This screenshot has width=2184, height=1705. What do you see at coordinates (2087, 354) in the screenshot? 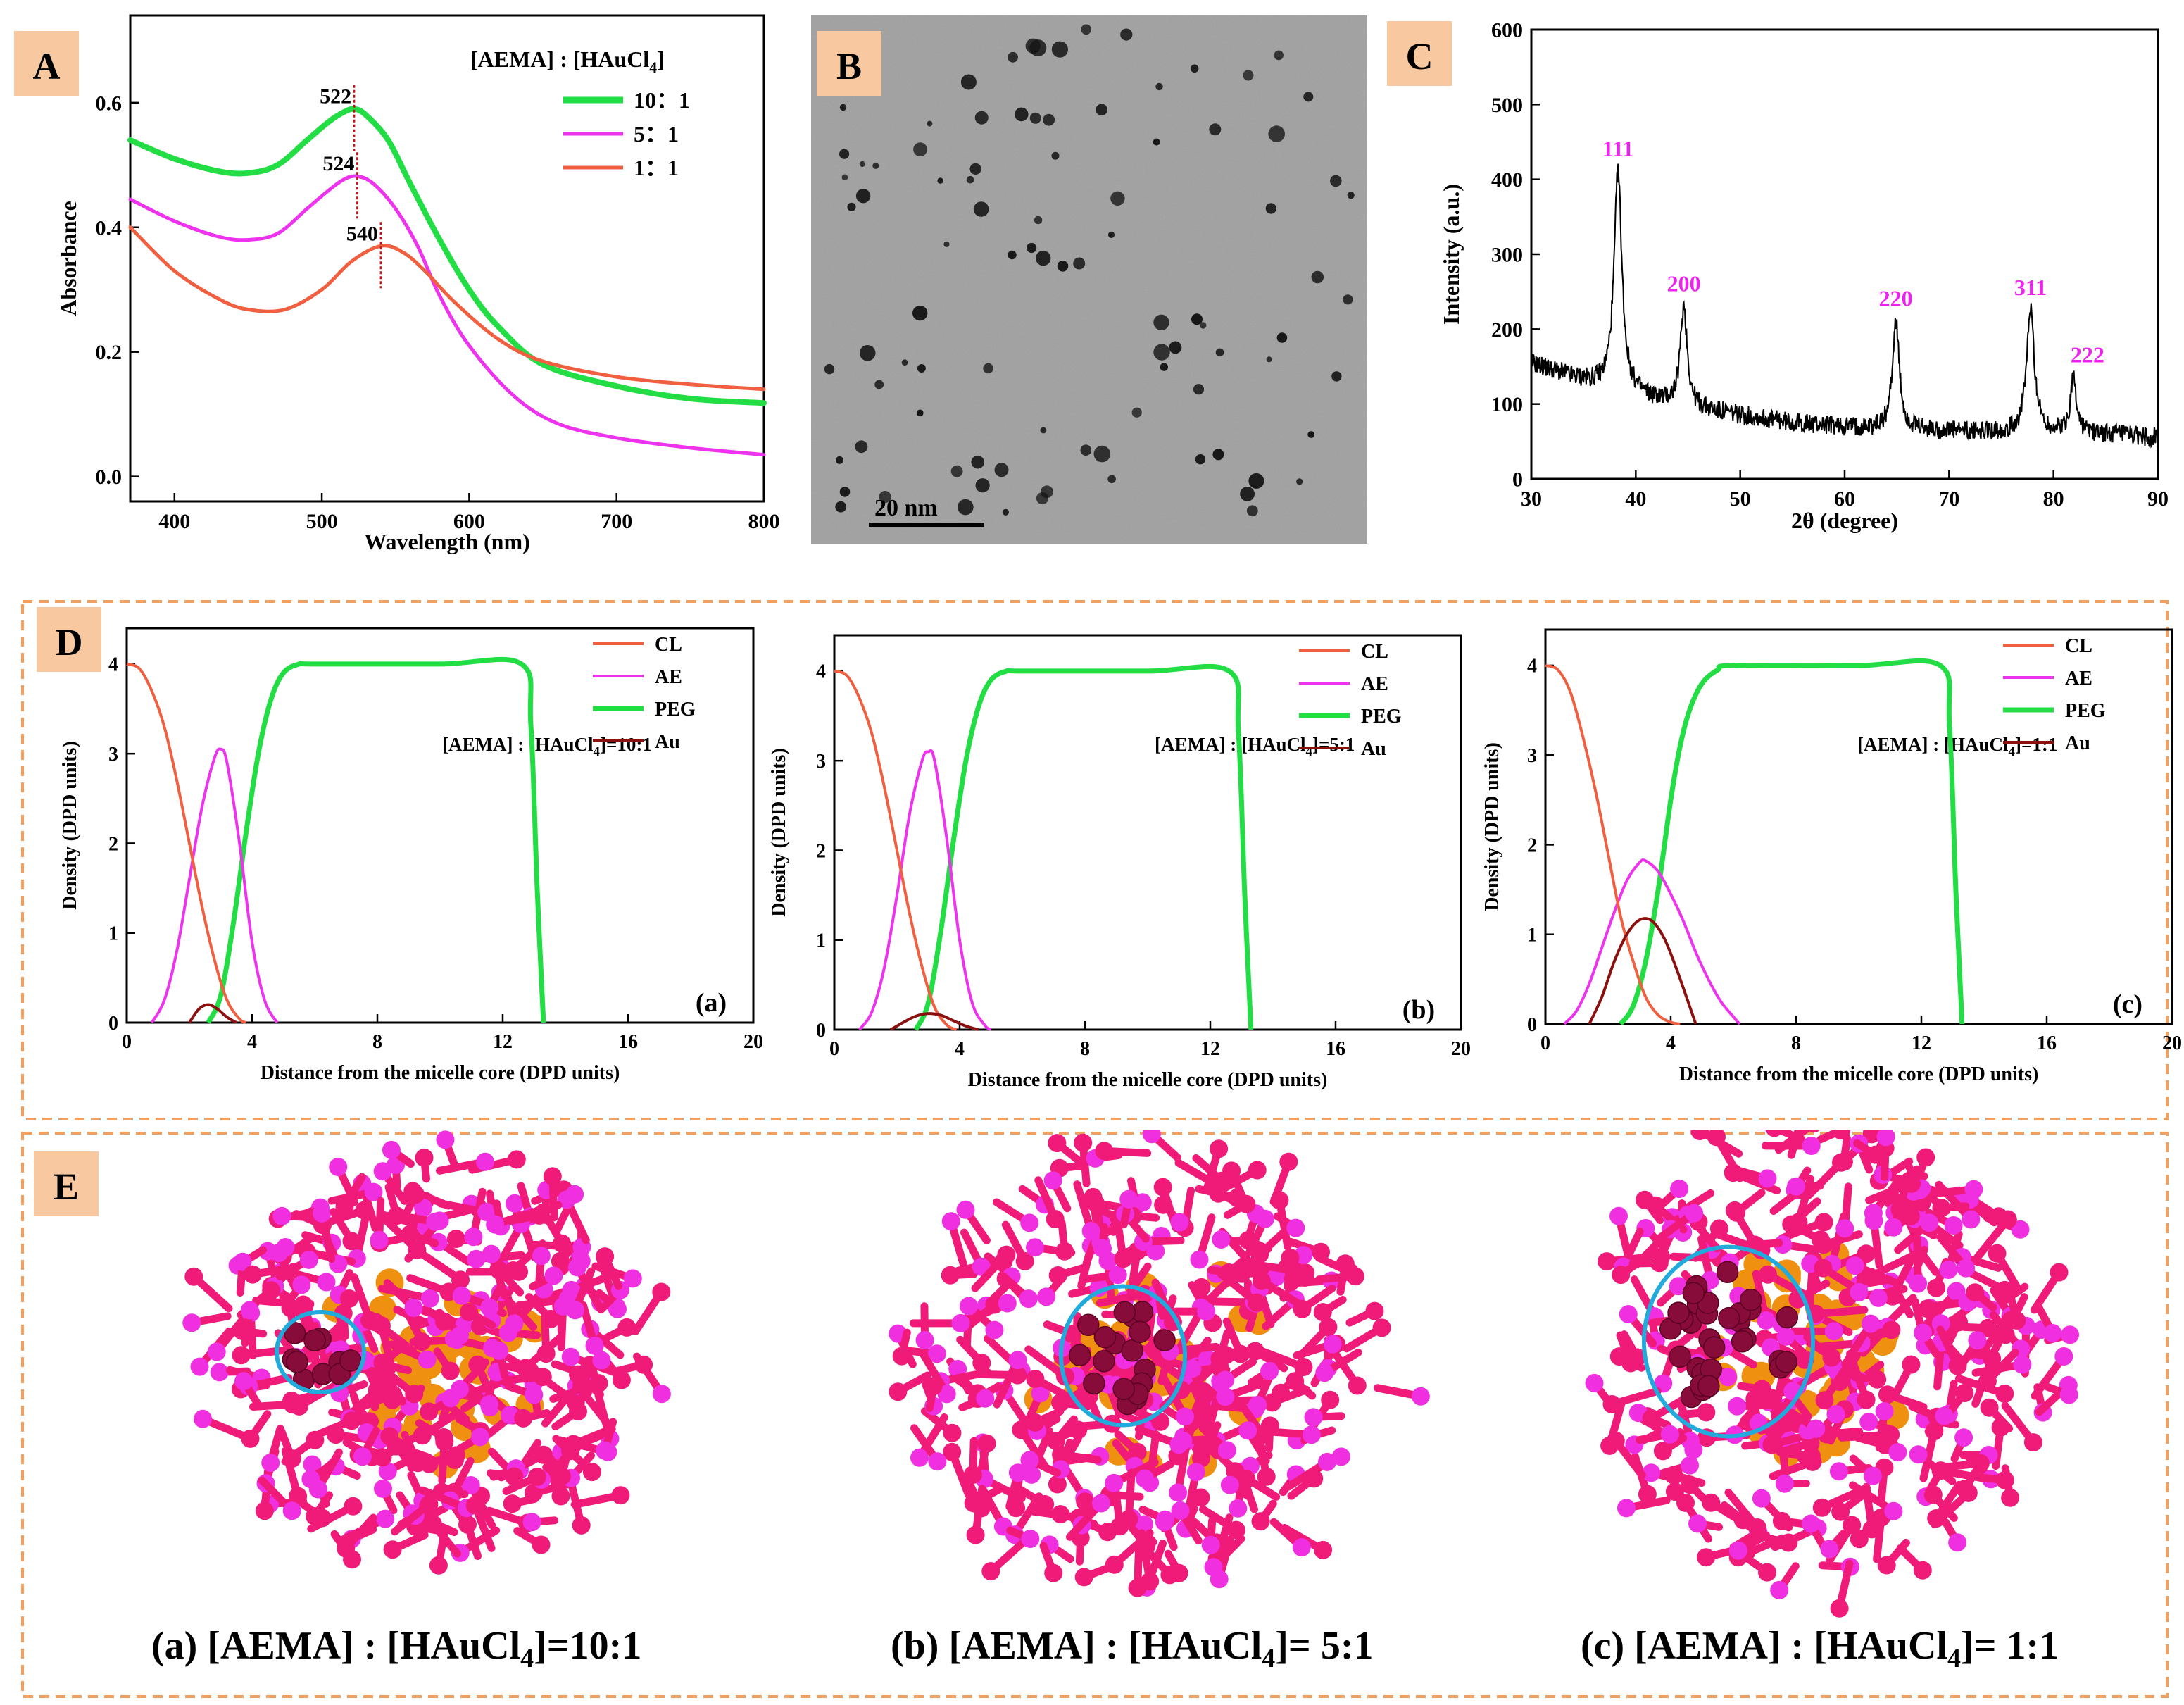
I see `xrd-peak-label: 222` at bounding box center [2087, 354].